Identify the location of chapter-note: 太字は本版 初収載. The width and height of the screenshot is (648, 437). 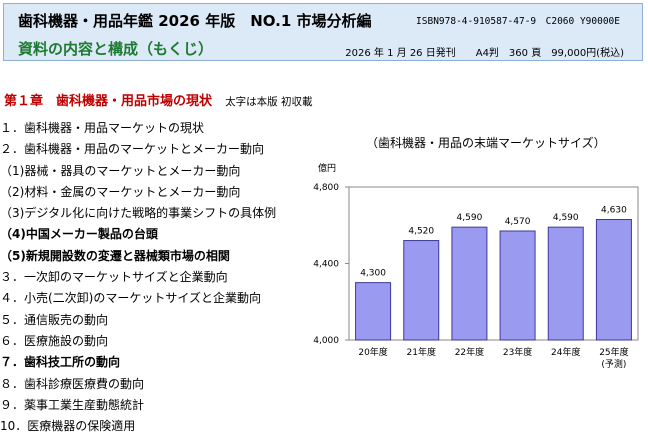
(269, 102).